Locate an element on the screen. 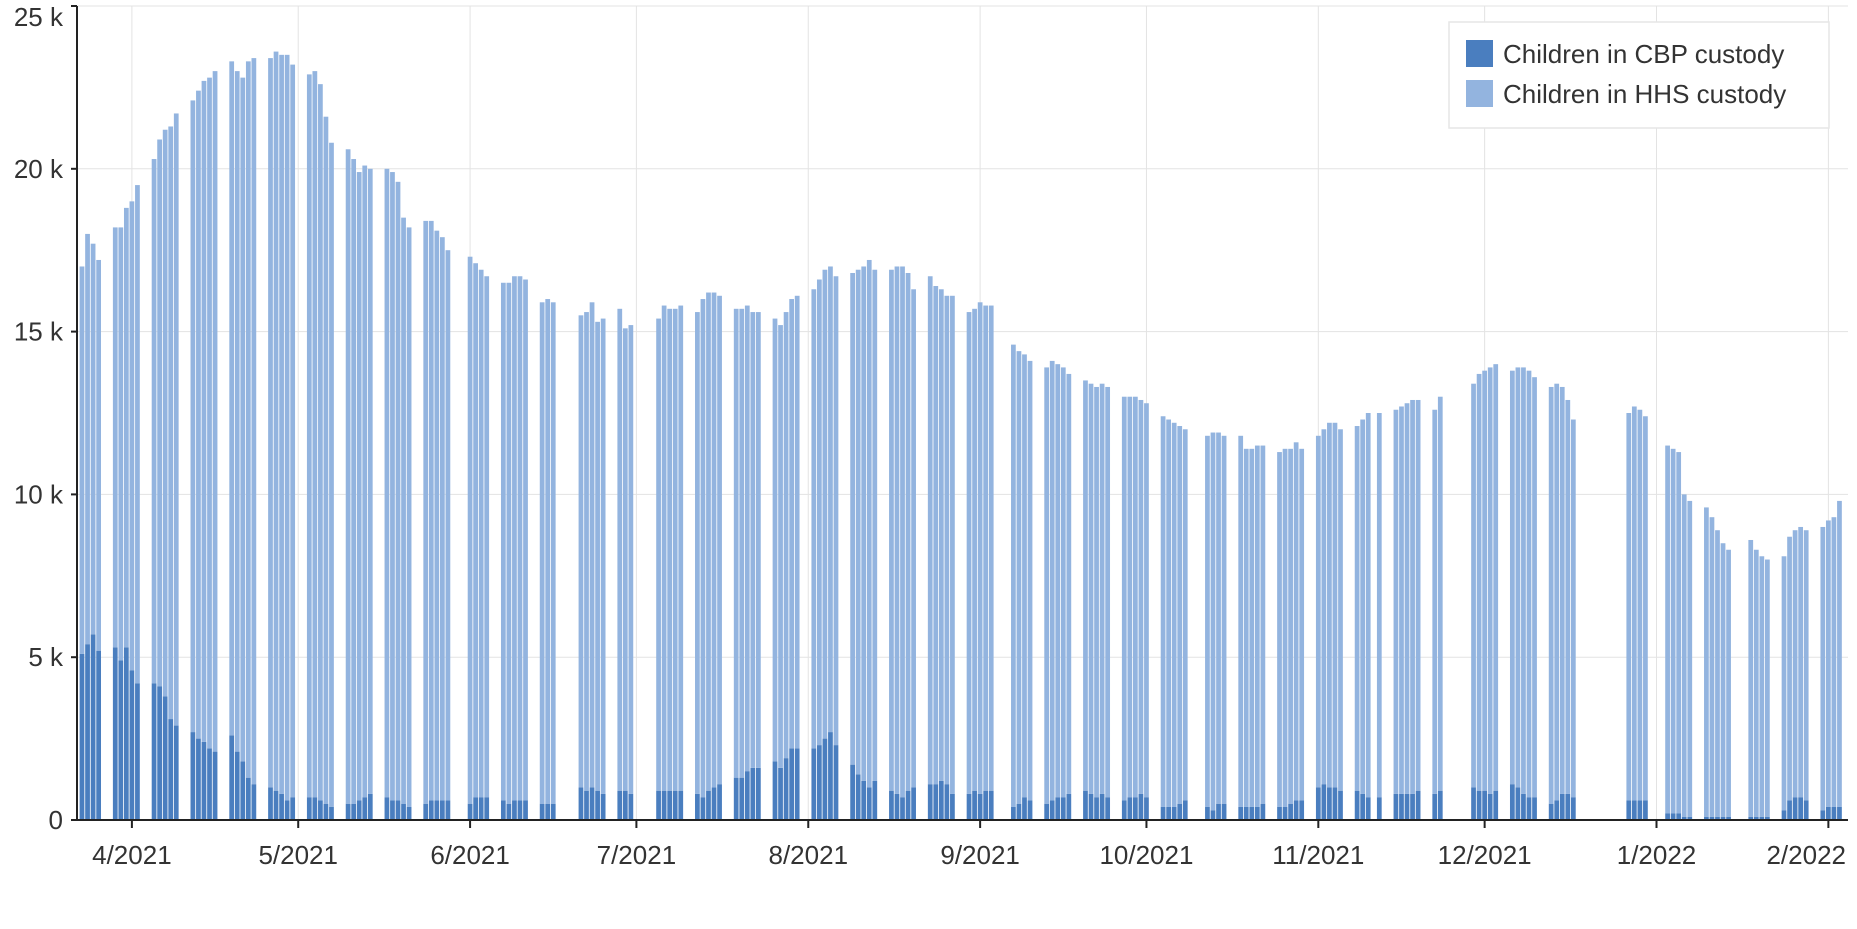  x-tick-label: 11/2021 is located at coordinates (1318, 855).